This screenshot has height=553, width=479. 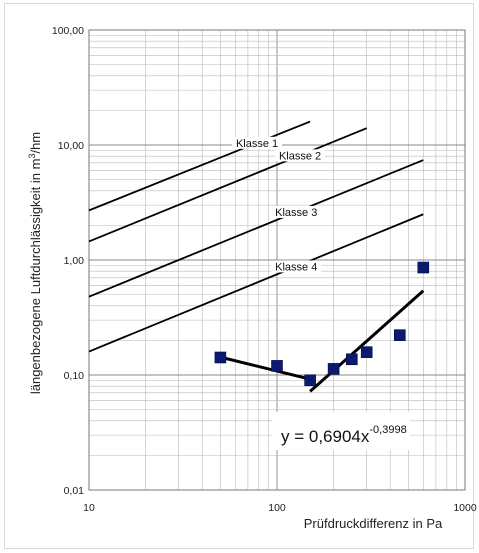 I want to click on class-label: Klasse 3, so click(x=296, y=213).